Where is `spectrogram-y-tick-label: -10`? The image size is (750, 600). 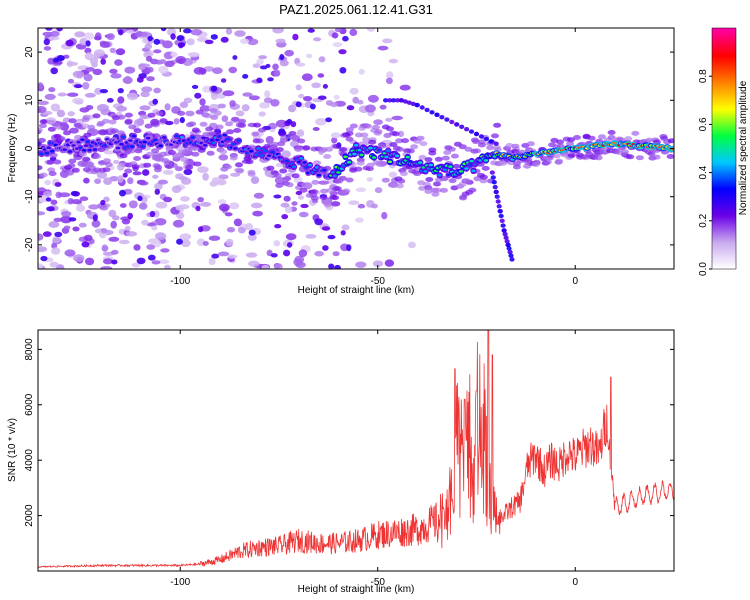
spectrogram-y-tick-label: -10 is located at coordinates (29, 196).